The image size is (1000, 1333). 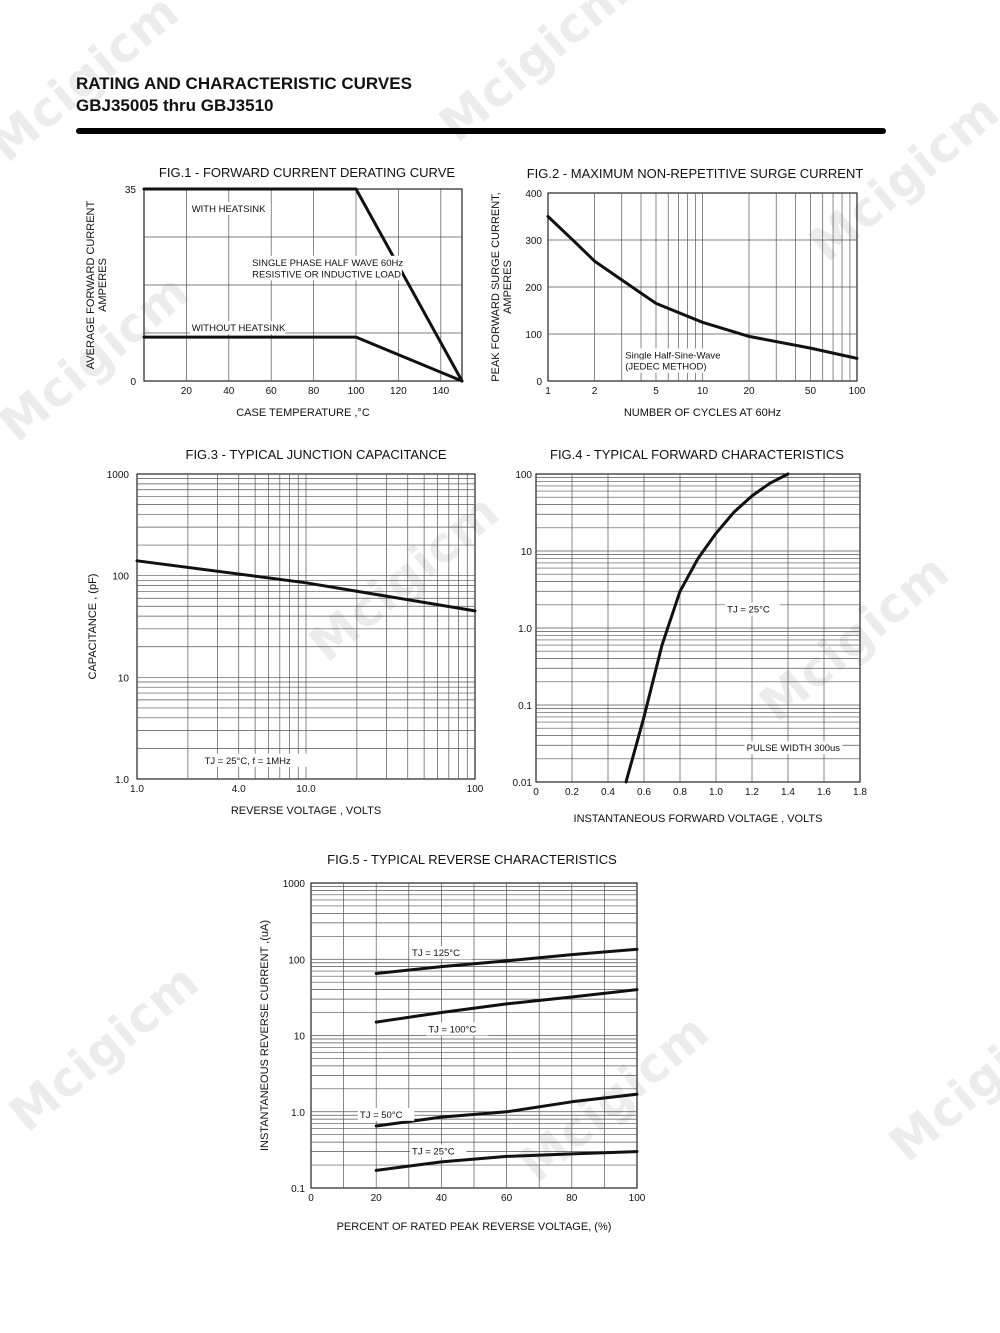 I want to click on fig3-y-tick-label: 1.0, so click(x=122, y=780).